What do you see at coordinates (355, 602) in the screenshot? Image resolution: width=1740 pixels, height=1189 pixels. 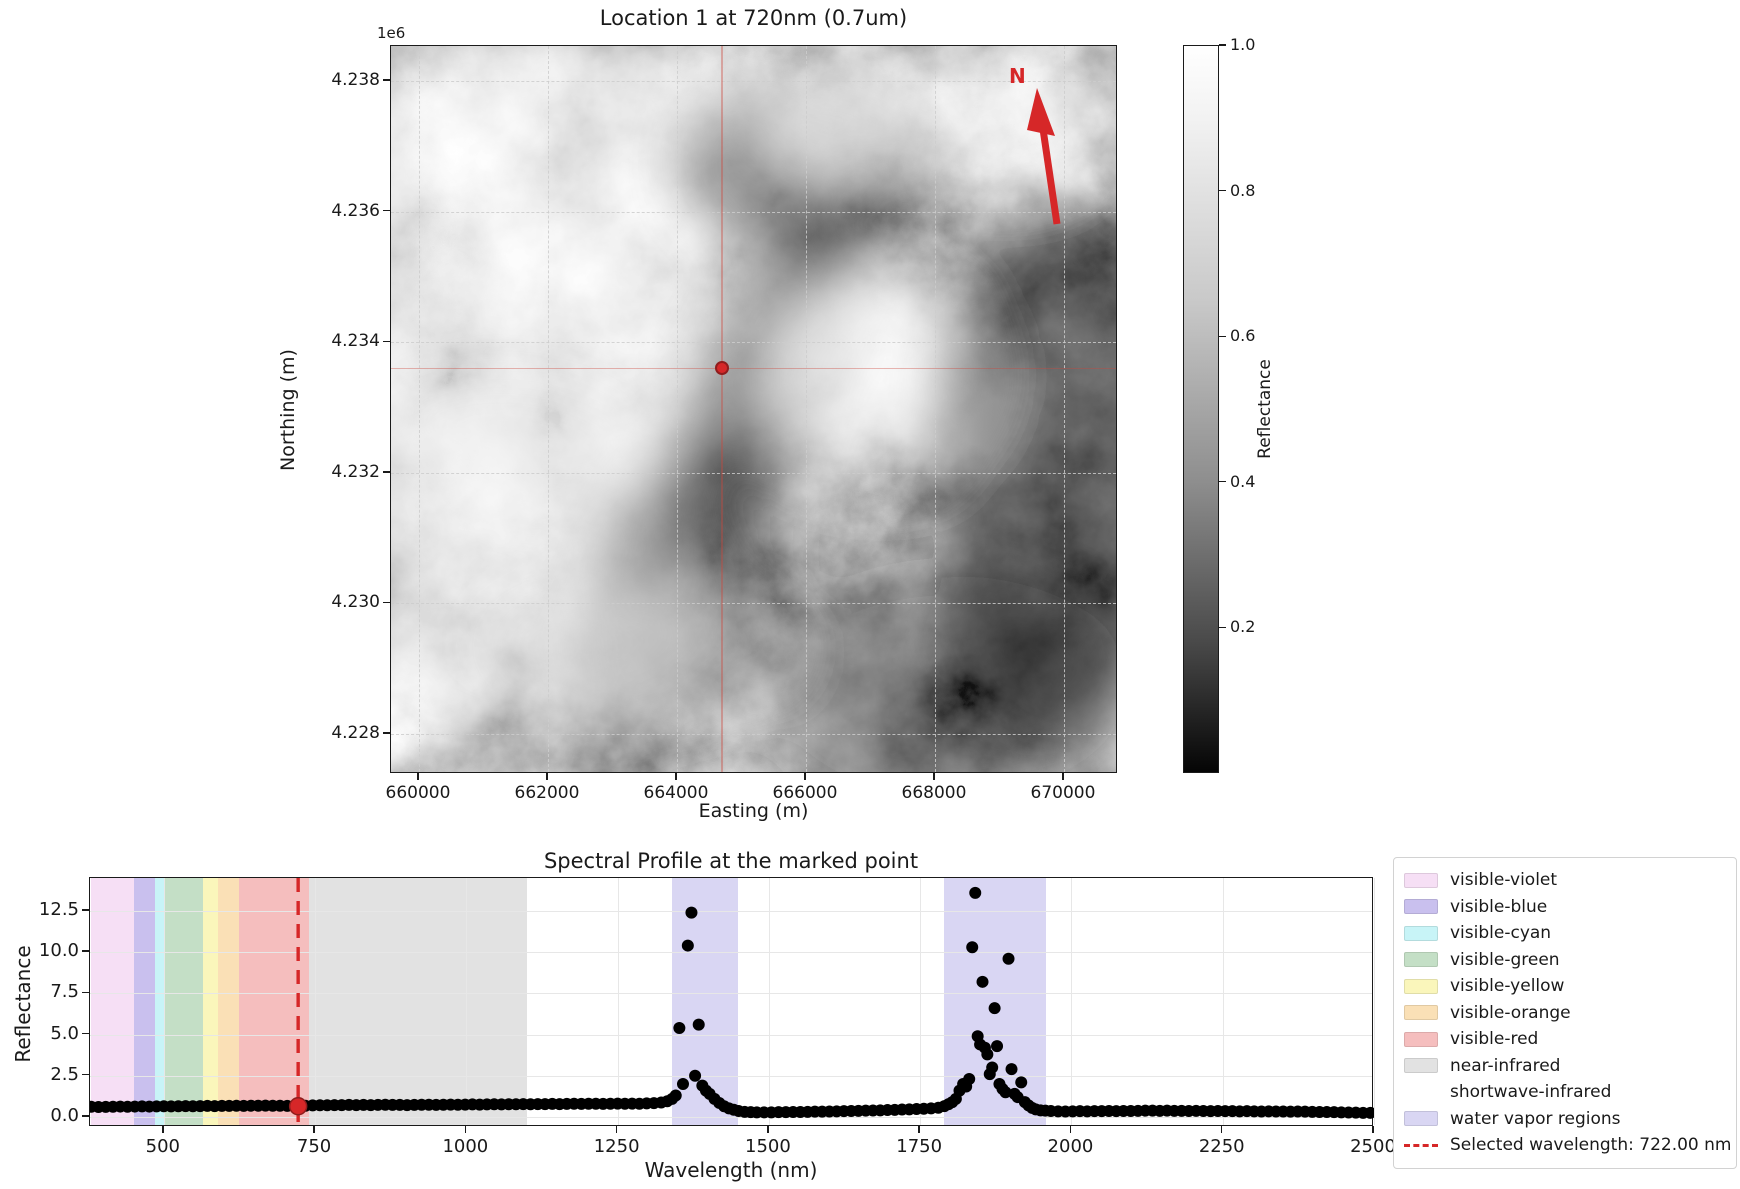 I see `map-y-ticklabel: 4.230` at bounding box center [355, 602].